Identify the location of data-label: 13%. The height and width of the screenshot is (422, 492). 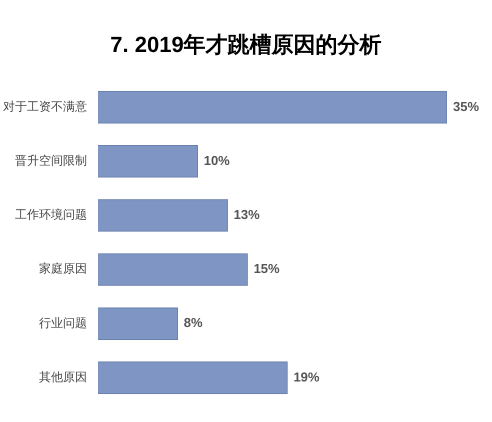
(247, 214).